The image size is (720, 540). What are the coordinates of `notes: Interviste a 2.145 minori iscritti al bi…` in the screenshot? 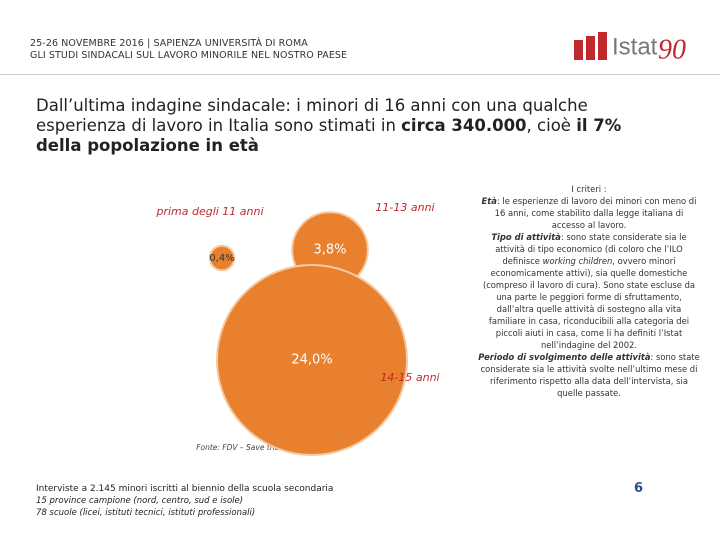 It's located at (184, 501).